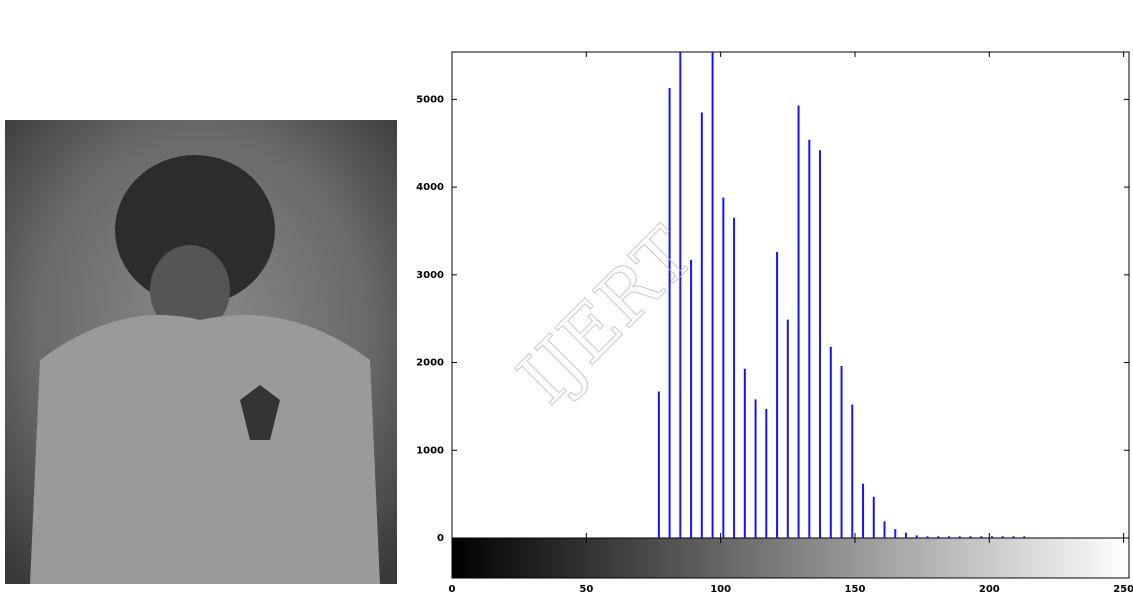  What do you see at coordinates (790, 558) in the screenshot?
I see `colorbar` at bounding box center [790, 558].